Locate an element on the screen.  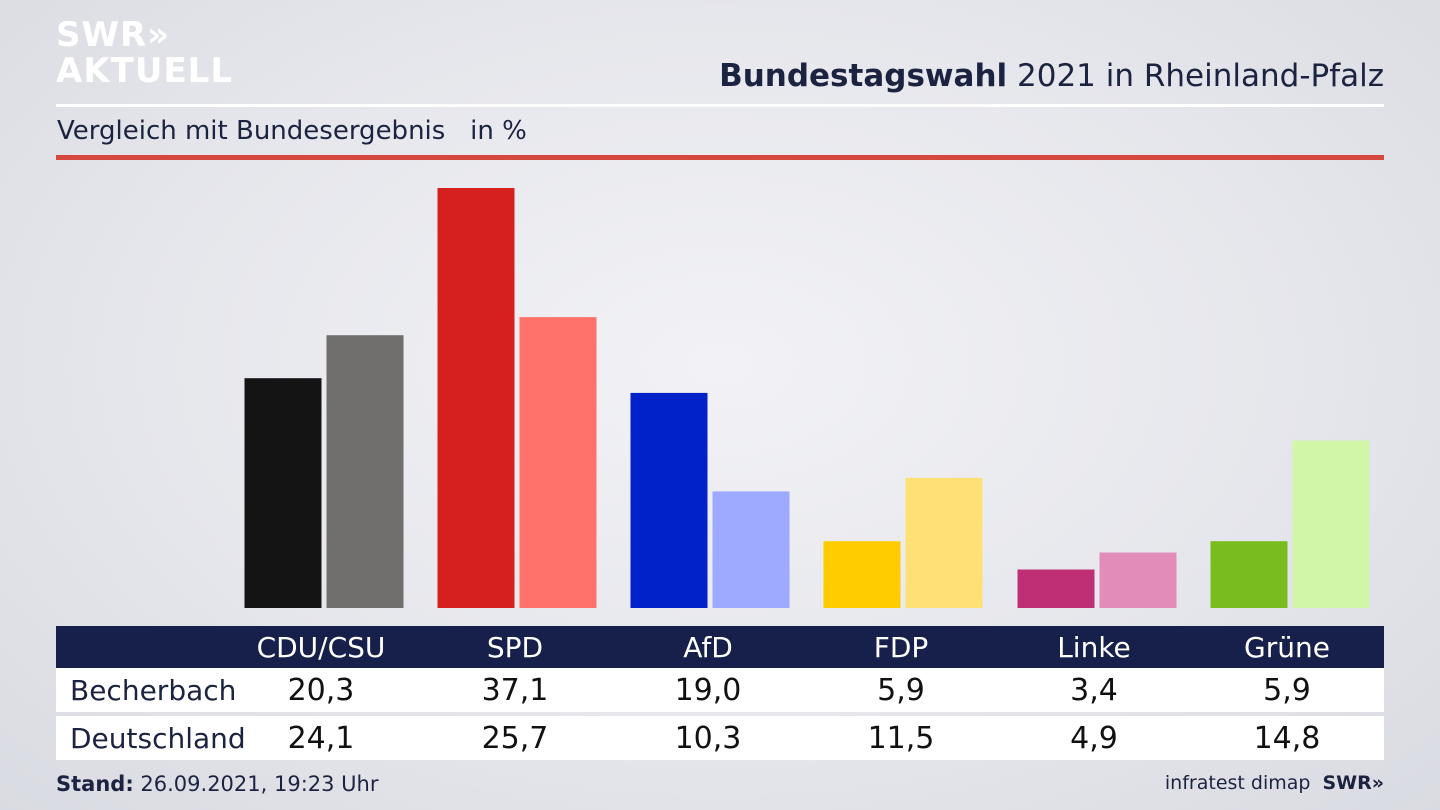
title-bold: Bundestagswahl is located at coordinates (863, 76).